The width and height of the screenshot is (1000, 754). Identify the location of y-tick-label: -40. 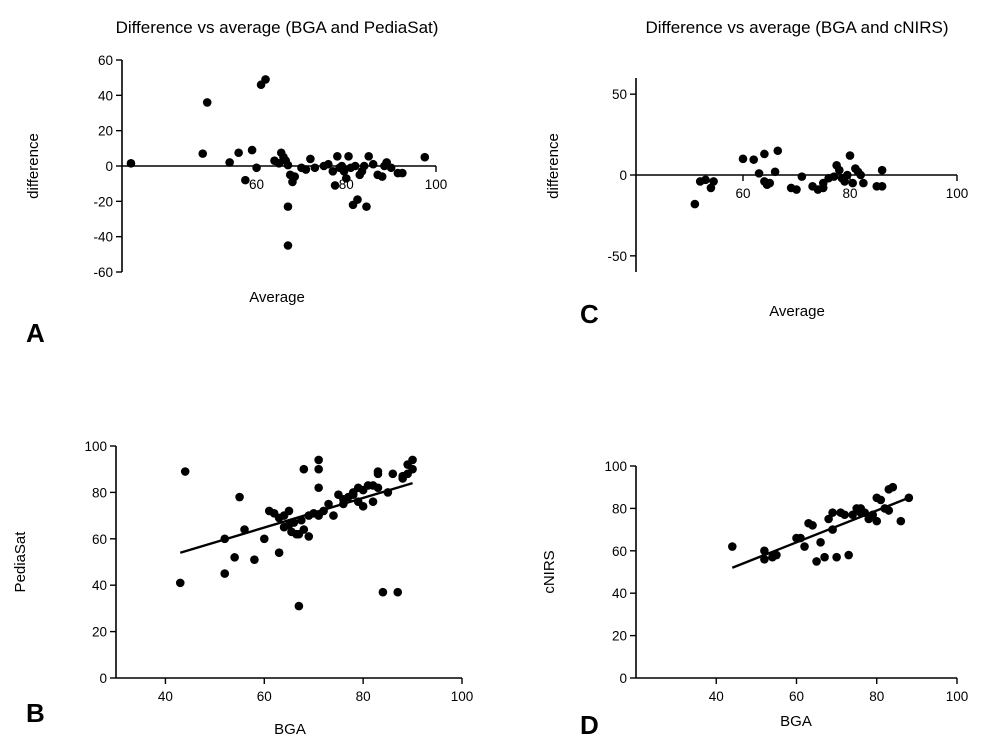
(103, 237).